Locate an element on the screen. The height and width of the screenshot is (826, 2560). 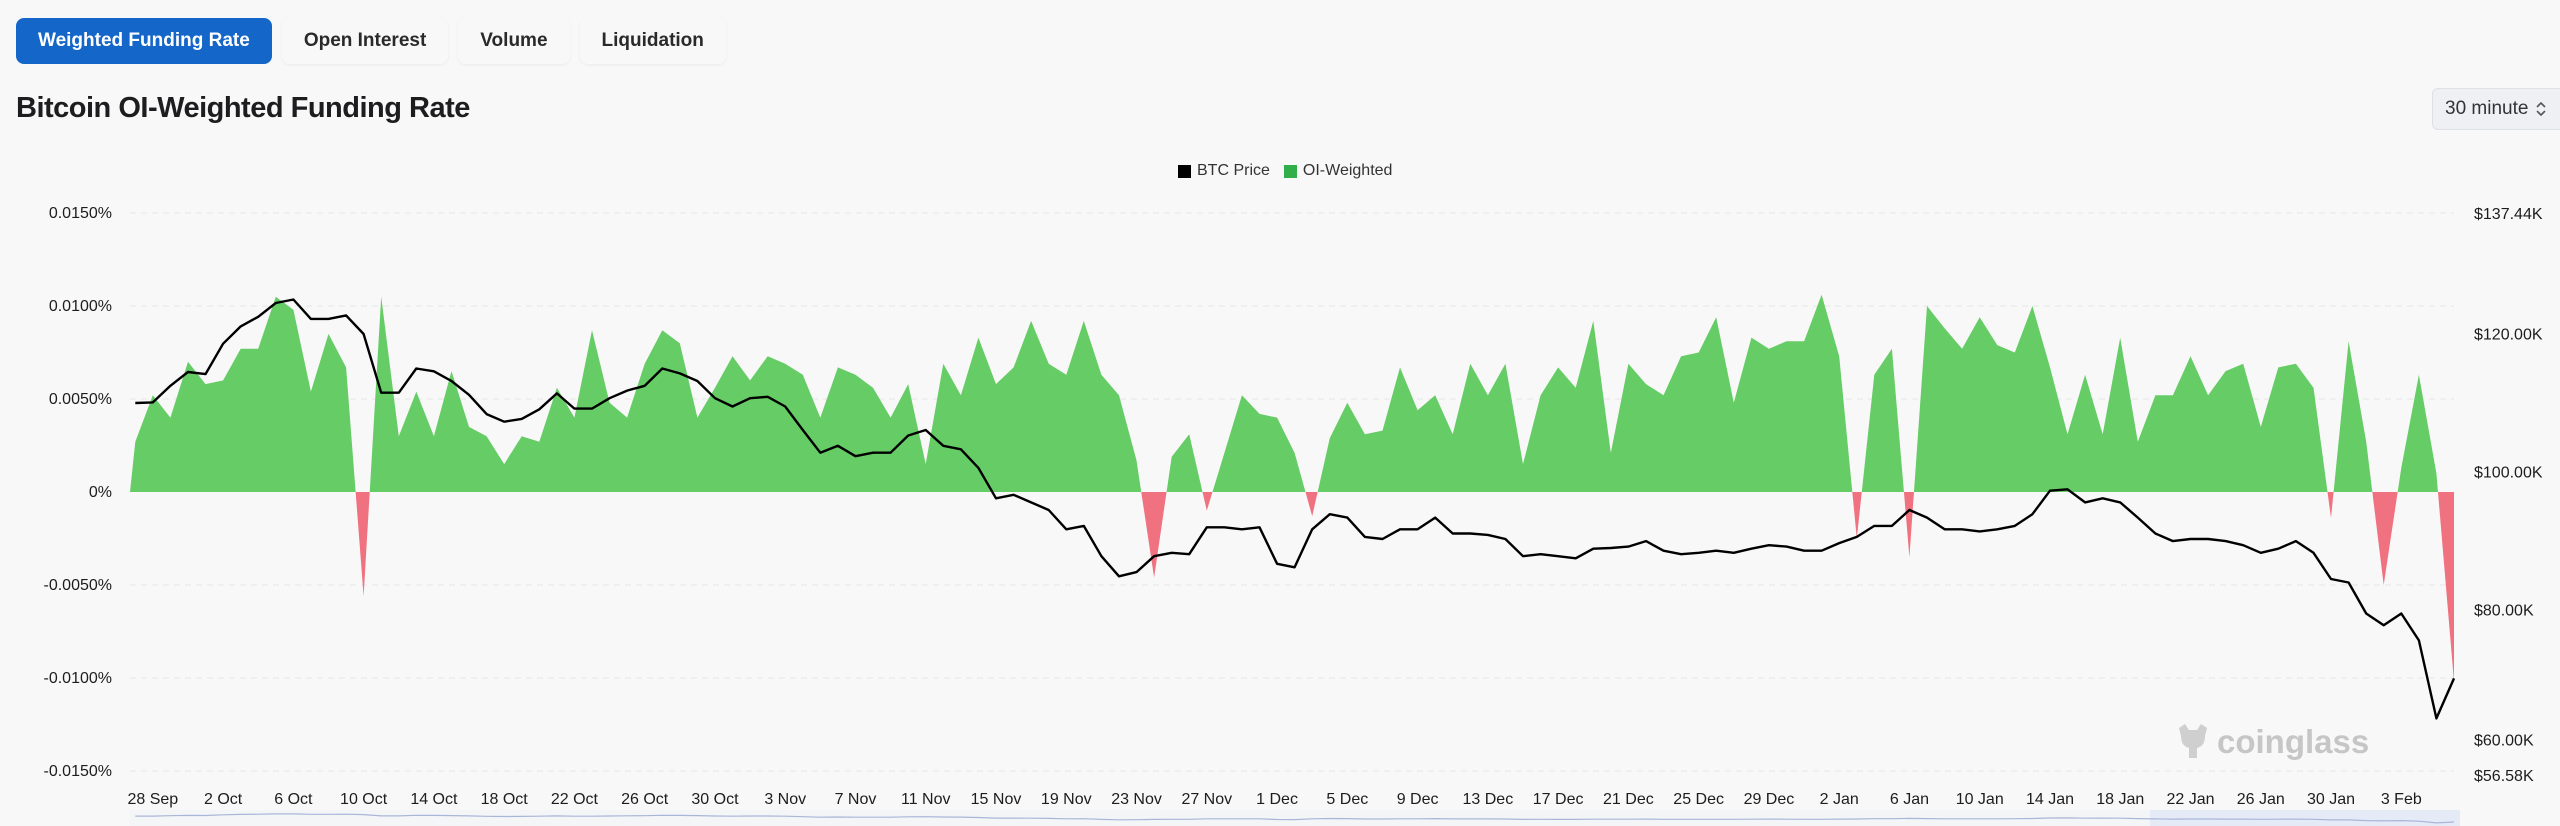
left-tick-label: 0.0100% is located at coordinates (80, 306).